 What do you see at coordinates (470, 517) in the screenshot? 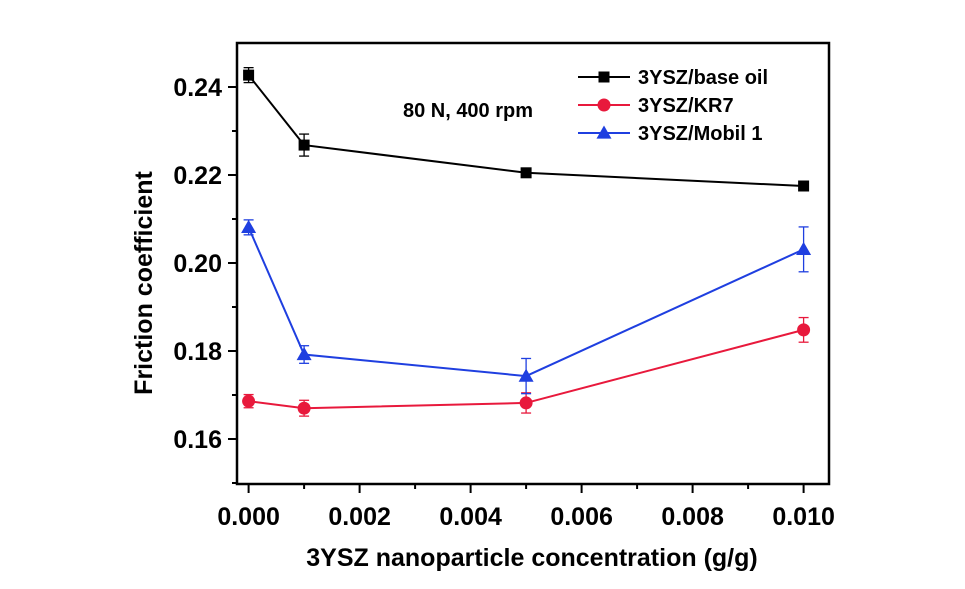
I see `x-tick-label: 0.004` at bounding box center [470, 517].